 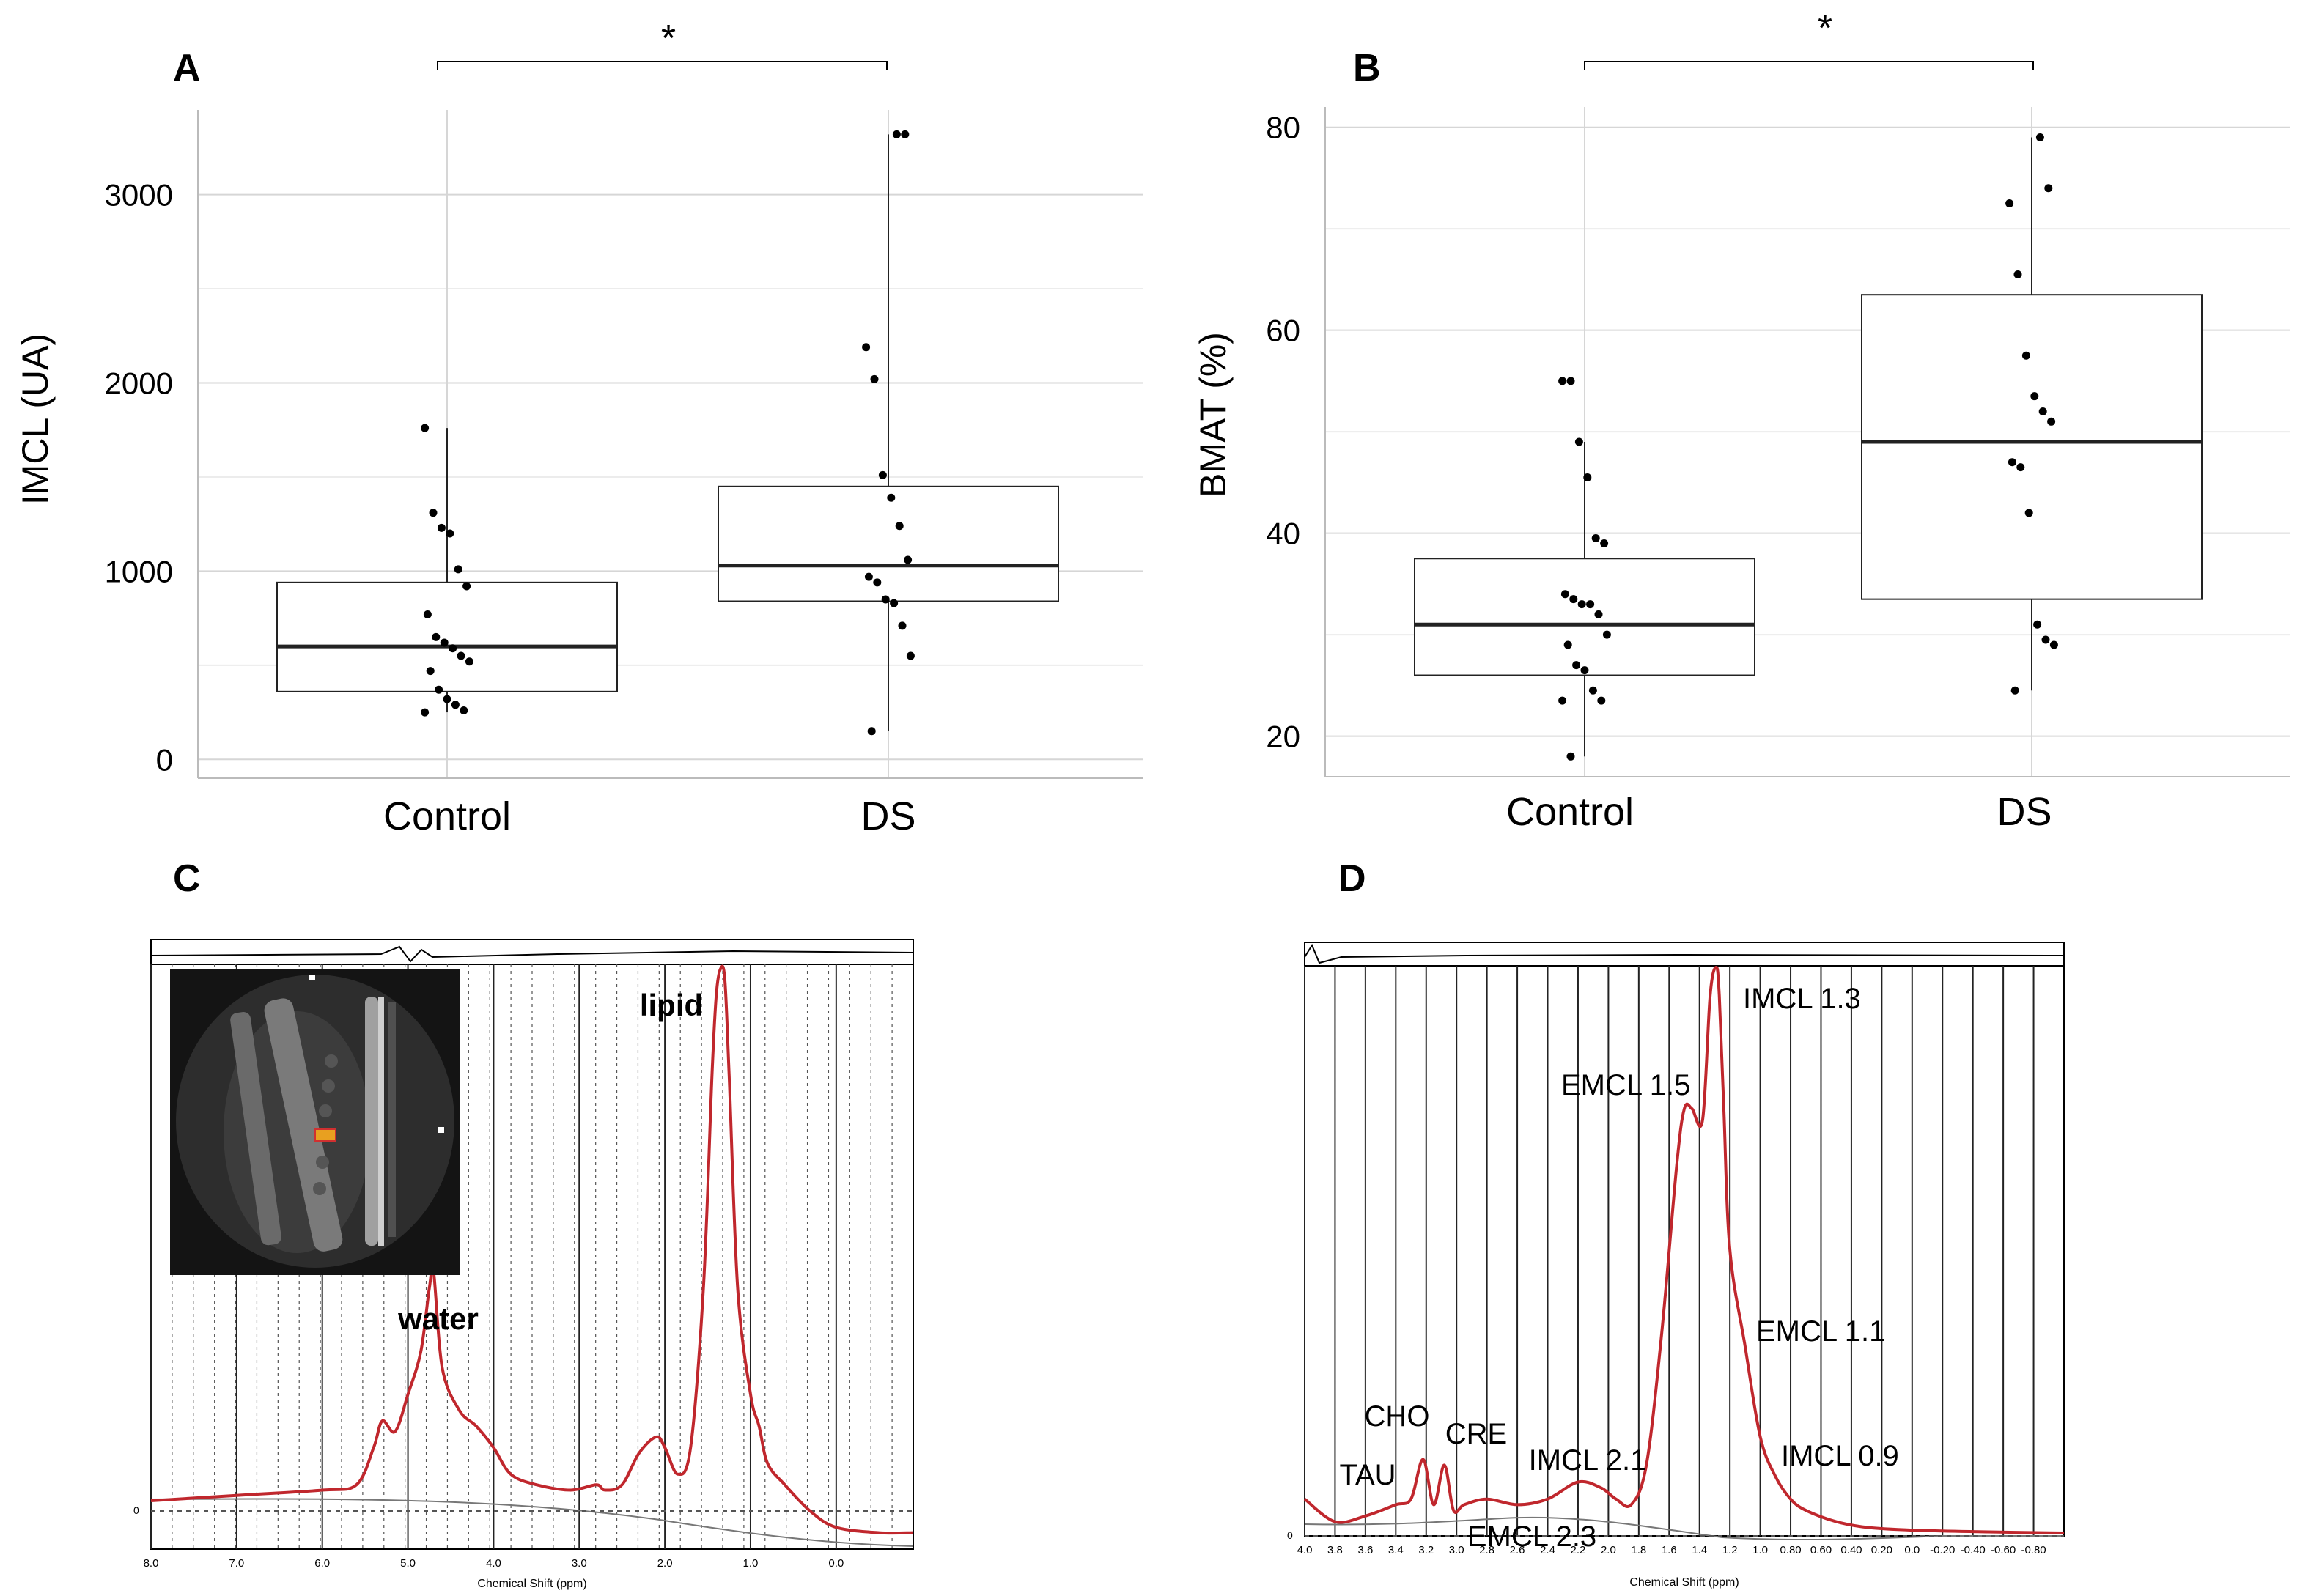 I want to click on spectrum-line, so click(x=532, y=1249).